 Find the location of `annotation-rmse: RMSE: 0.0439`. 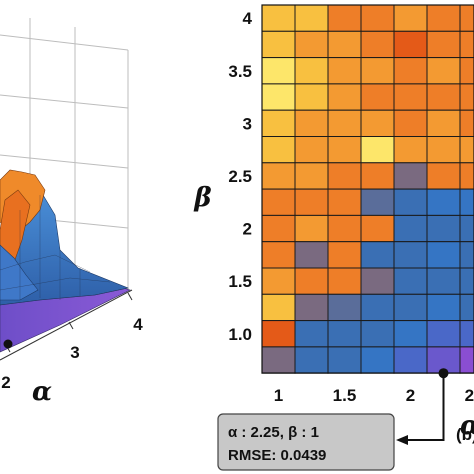

annotation-rmse: RMSE: 0.0439 is located at coordinates (277, 455).